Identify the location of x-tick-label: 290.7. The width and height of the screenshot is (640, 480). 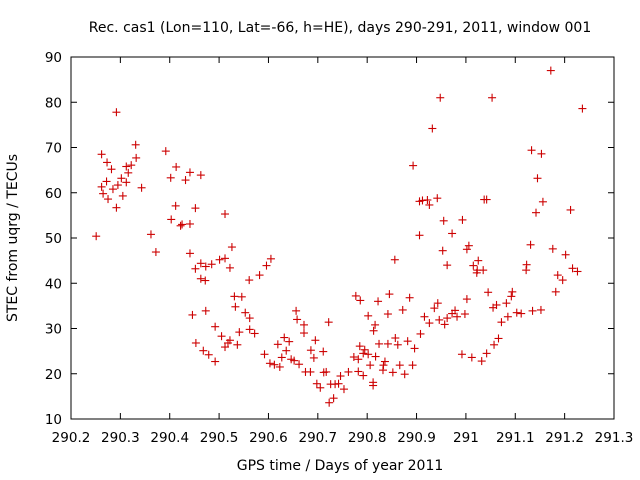
(317, 438).